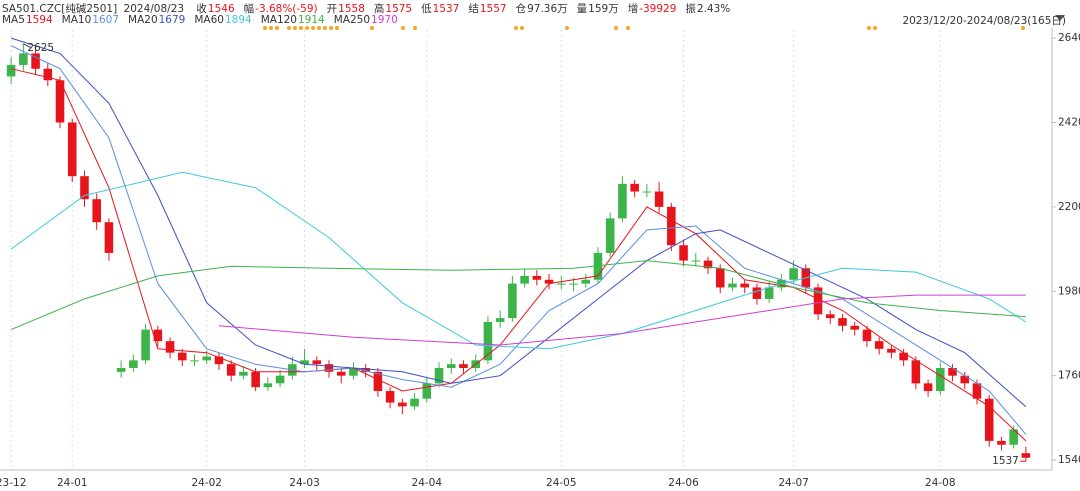 The height and width of the screenshot is (491, 1080). Describe the element at coordinates (76, 20) in the screenshot. I see `legend-name: MA10` at that location.